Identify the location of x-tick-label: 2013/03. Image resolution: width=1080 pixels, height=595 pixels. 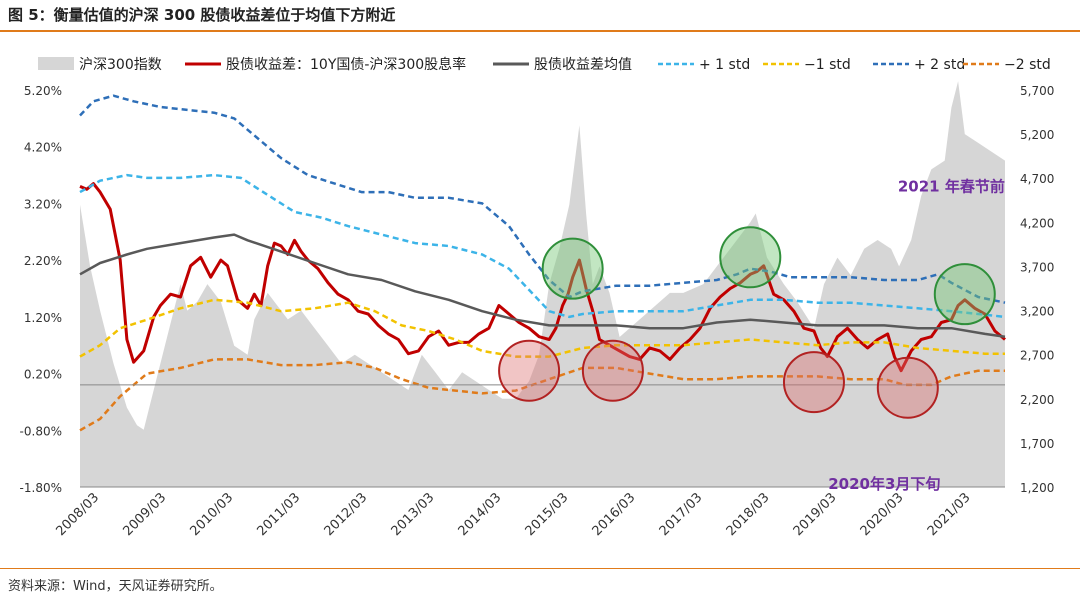
(413, 514).